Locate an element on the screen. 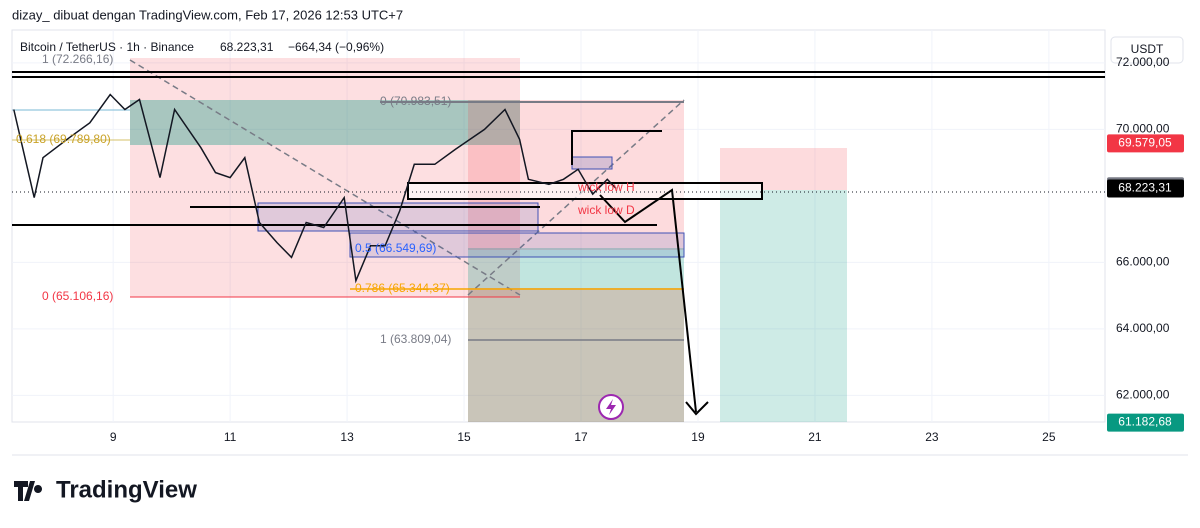 The width and height of the screenshot is (1200, 528). x-tick-label: 9 is located at coordinates (113, 437).